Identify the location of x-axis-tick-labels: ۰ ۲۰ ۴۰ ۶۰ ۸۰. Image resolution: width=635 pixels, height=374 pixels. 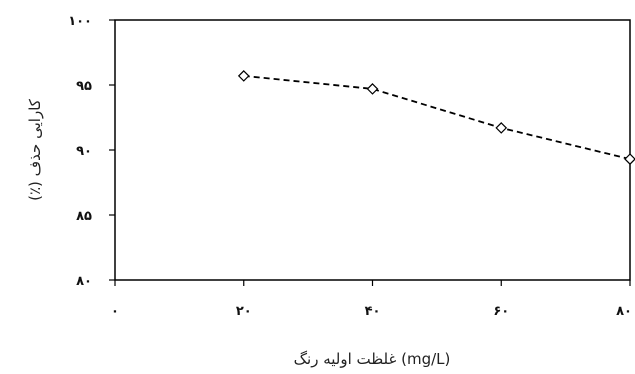
(371, 311).